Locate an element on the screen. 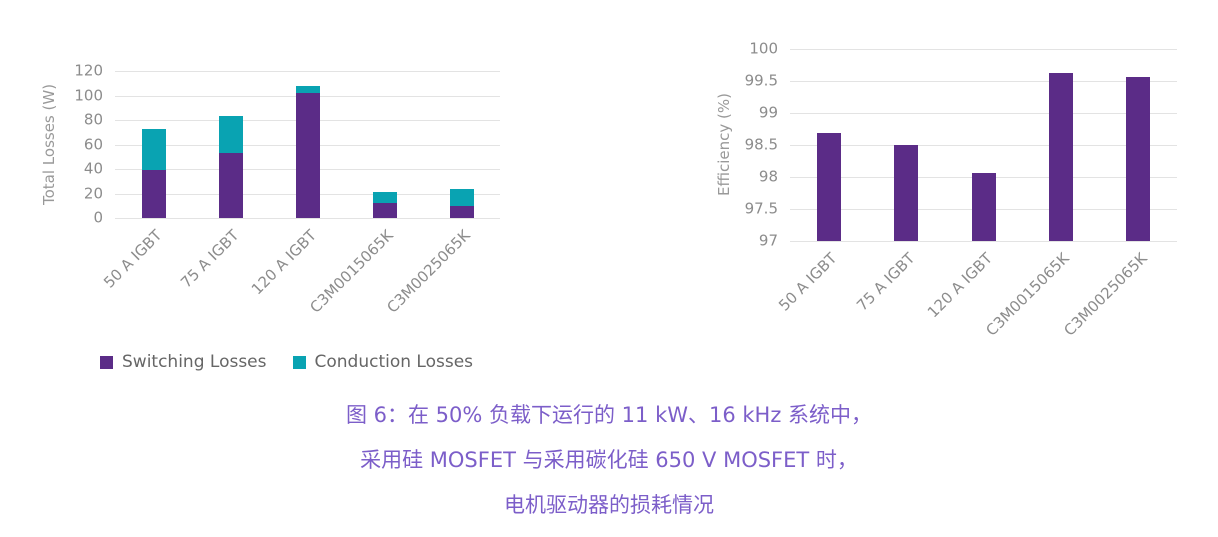 The image size is (1218, 537). y-tick-label: 98.5 is located at coordinates (761, 144).